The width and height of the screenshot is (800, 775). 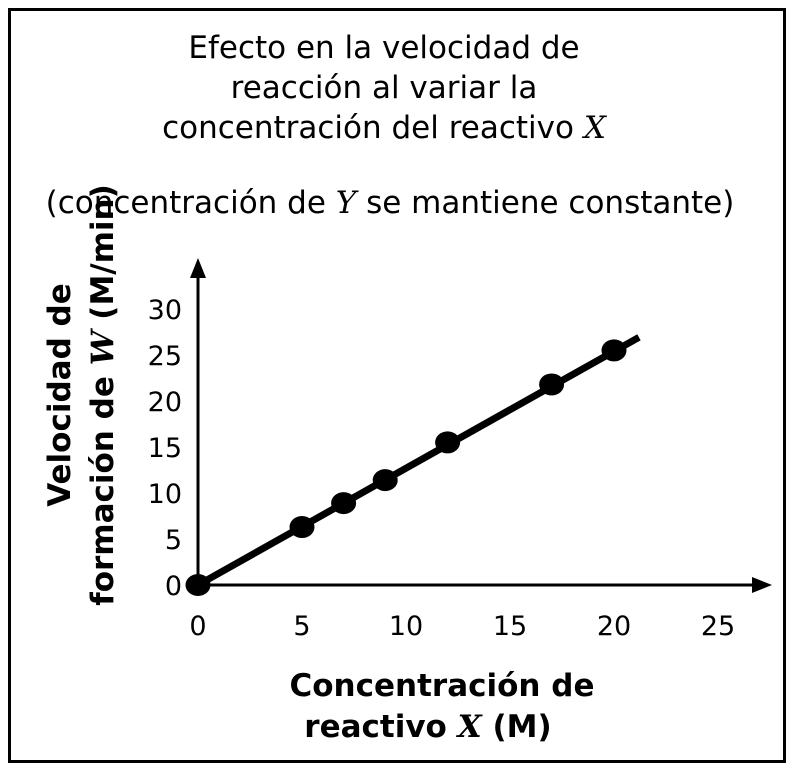 What do you see at coordinates (173, 540) in the screenshot?
I see `y-tick-label: 5` at bounding box center [173, 540].